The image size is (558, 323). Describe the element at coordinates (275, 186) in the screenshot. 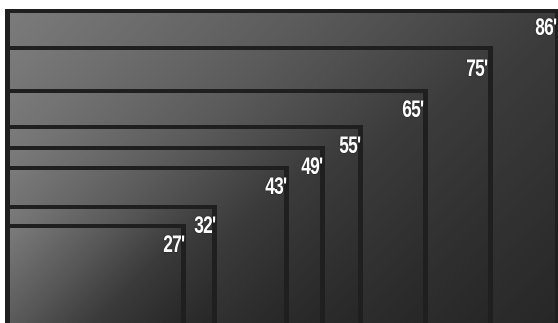

I see `size-label-43: 43'` at that location.